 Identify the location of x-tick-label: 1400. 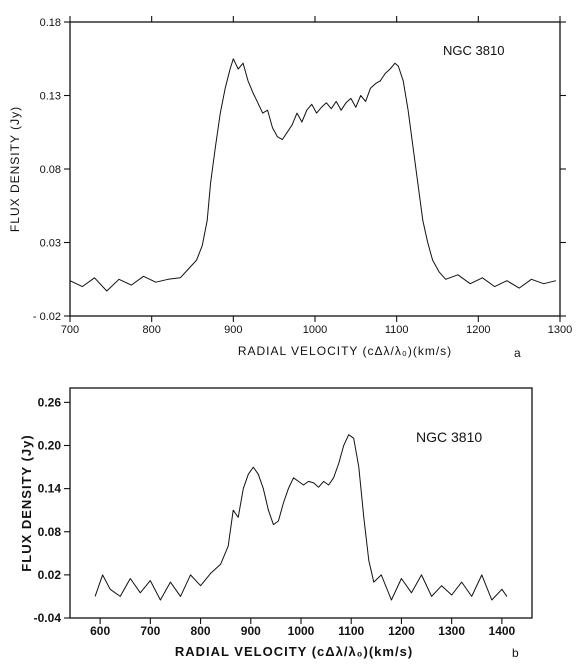
(502, 631).